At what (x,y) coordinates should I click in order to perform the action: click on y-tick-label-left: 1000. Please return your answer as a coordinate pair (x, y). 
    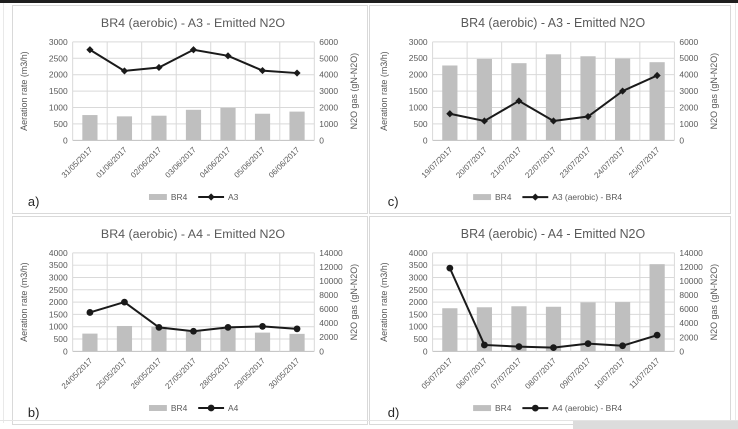
    Looking at the image, I should click on (58, 327).